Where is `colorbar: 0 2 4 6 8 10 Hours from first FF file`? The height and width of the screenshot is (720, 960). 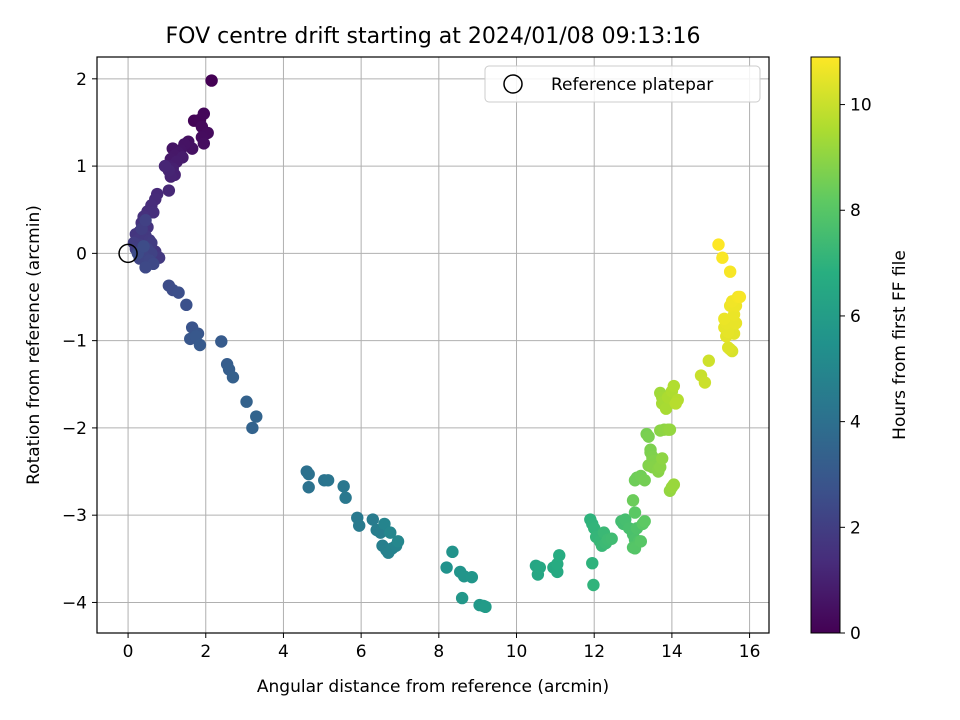
colorbar: 0 2 4 6 8 10 Hours from first FF file is located at coordinates (860, 350).